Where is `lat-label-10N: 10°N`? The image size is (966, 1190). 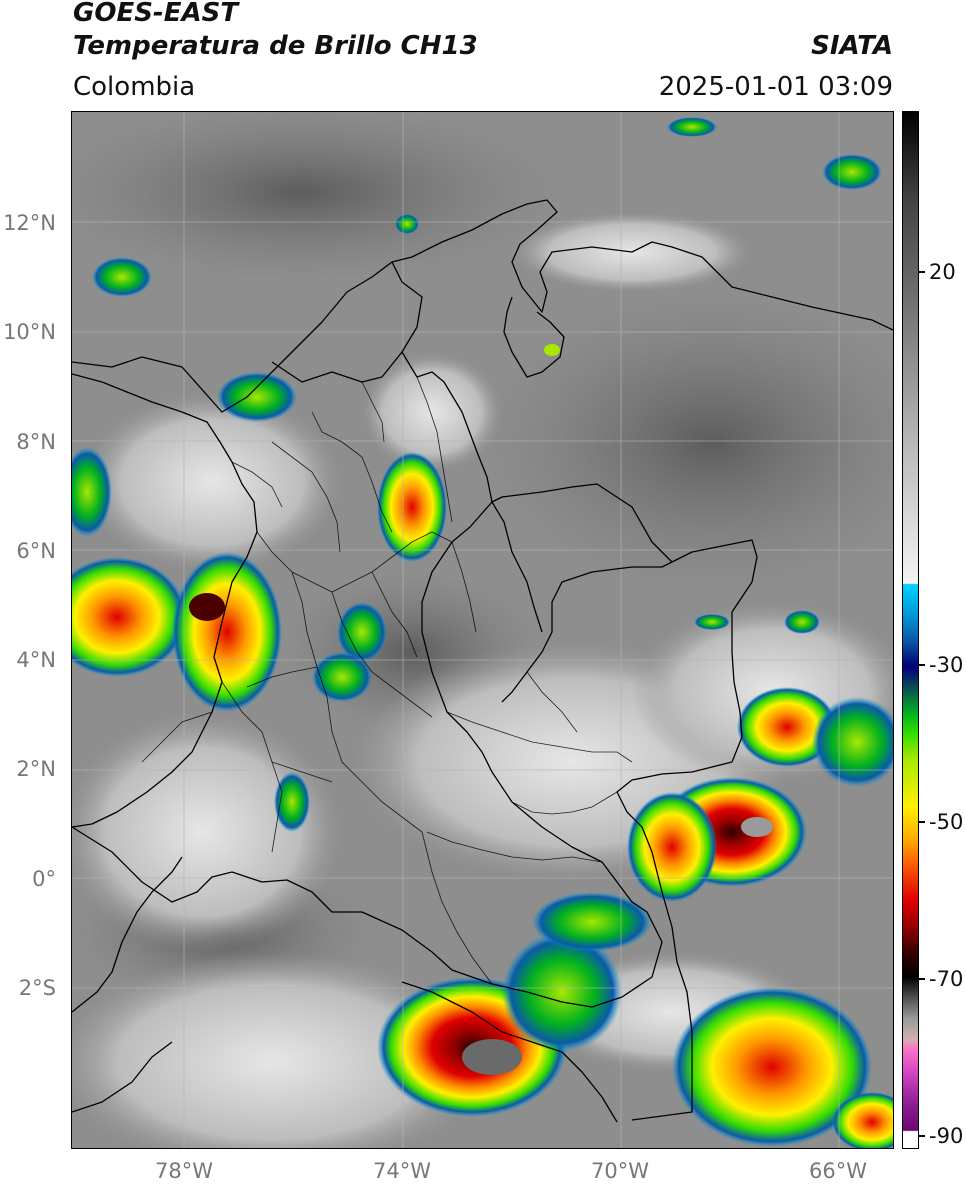
lat-label-10N: 10°N is located at coordinates (29, 332).